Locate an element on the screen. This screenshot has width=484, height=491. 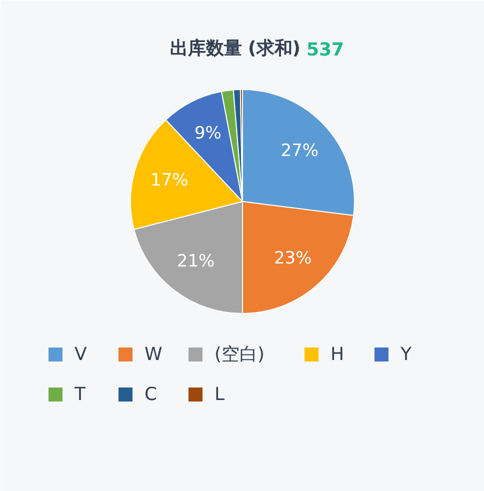
data-label: 21% is located at coordinates (195, 262).